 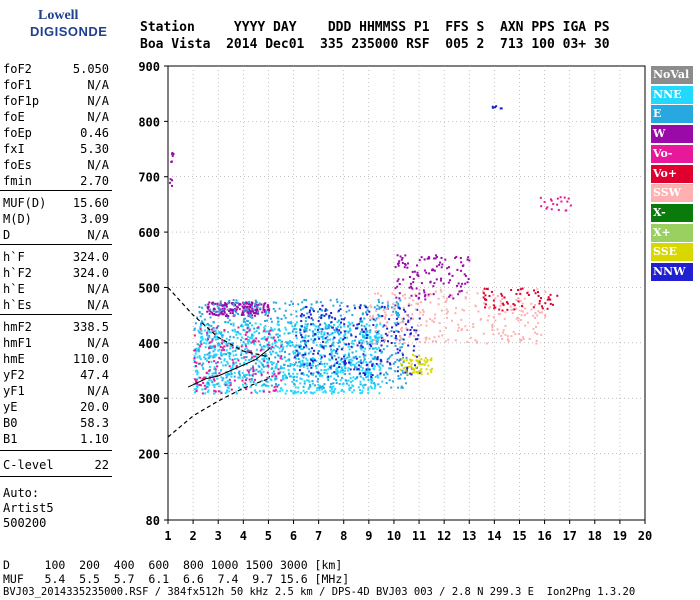 What do you see at coordinates (56, 359) in the screenshot?
I see `param-row: hmE 110.0` at bounding box center [56, 359].